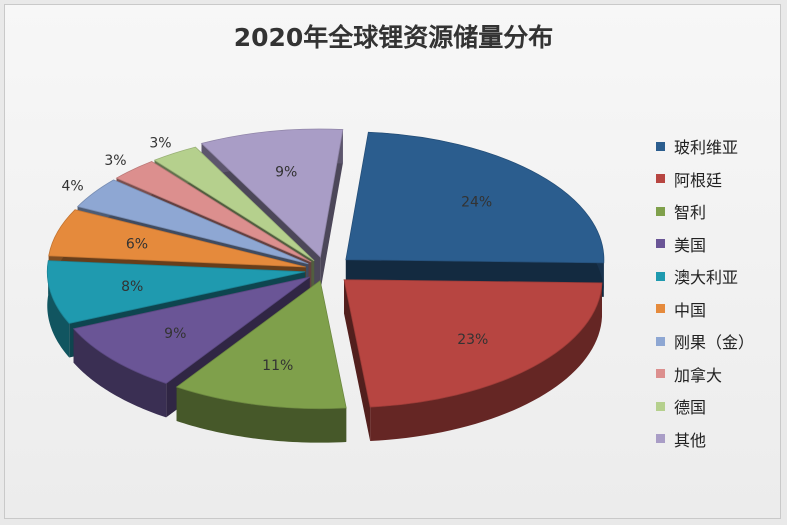  I want to click on legend-label-6: 刚果（金）, so click(714, 343).